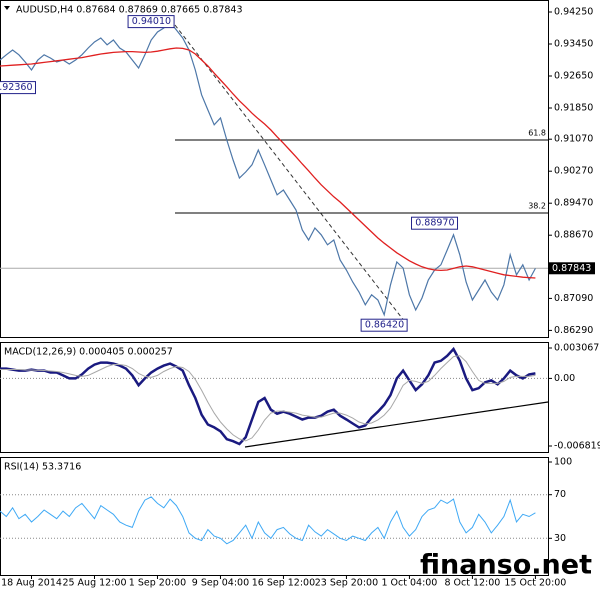  I want to click on y-tick-label: 0.89470, so click(573, 203).